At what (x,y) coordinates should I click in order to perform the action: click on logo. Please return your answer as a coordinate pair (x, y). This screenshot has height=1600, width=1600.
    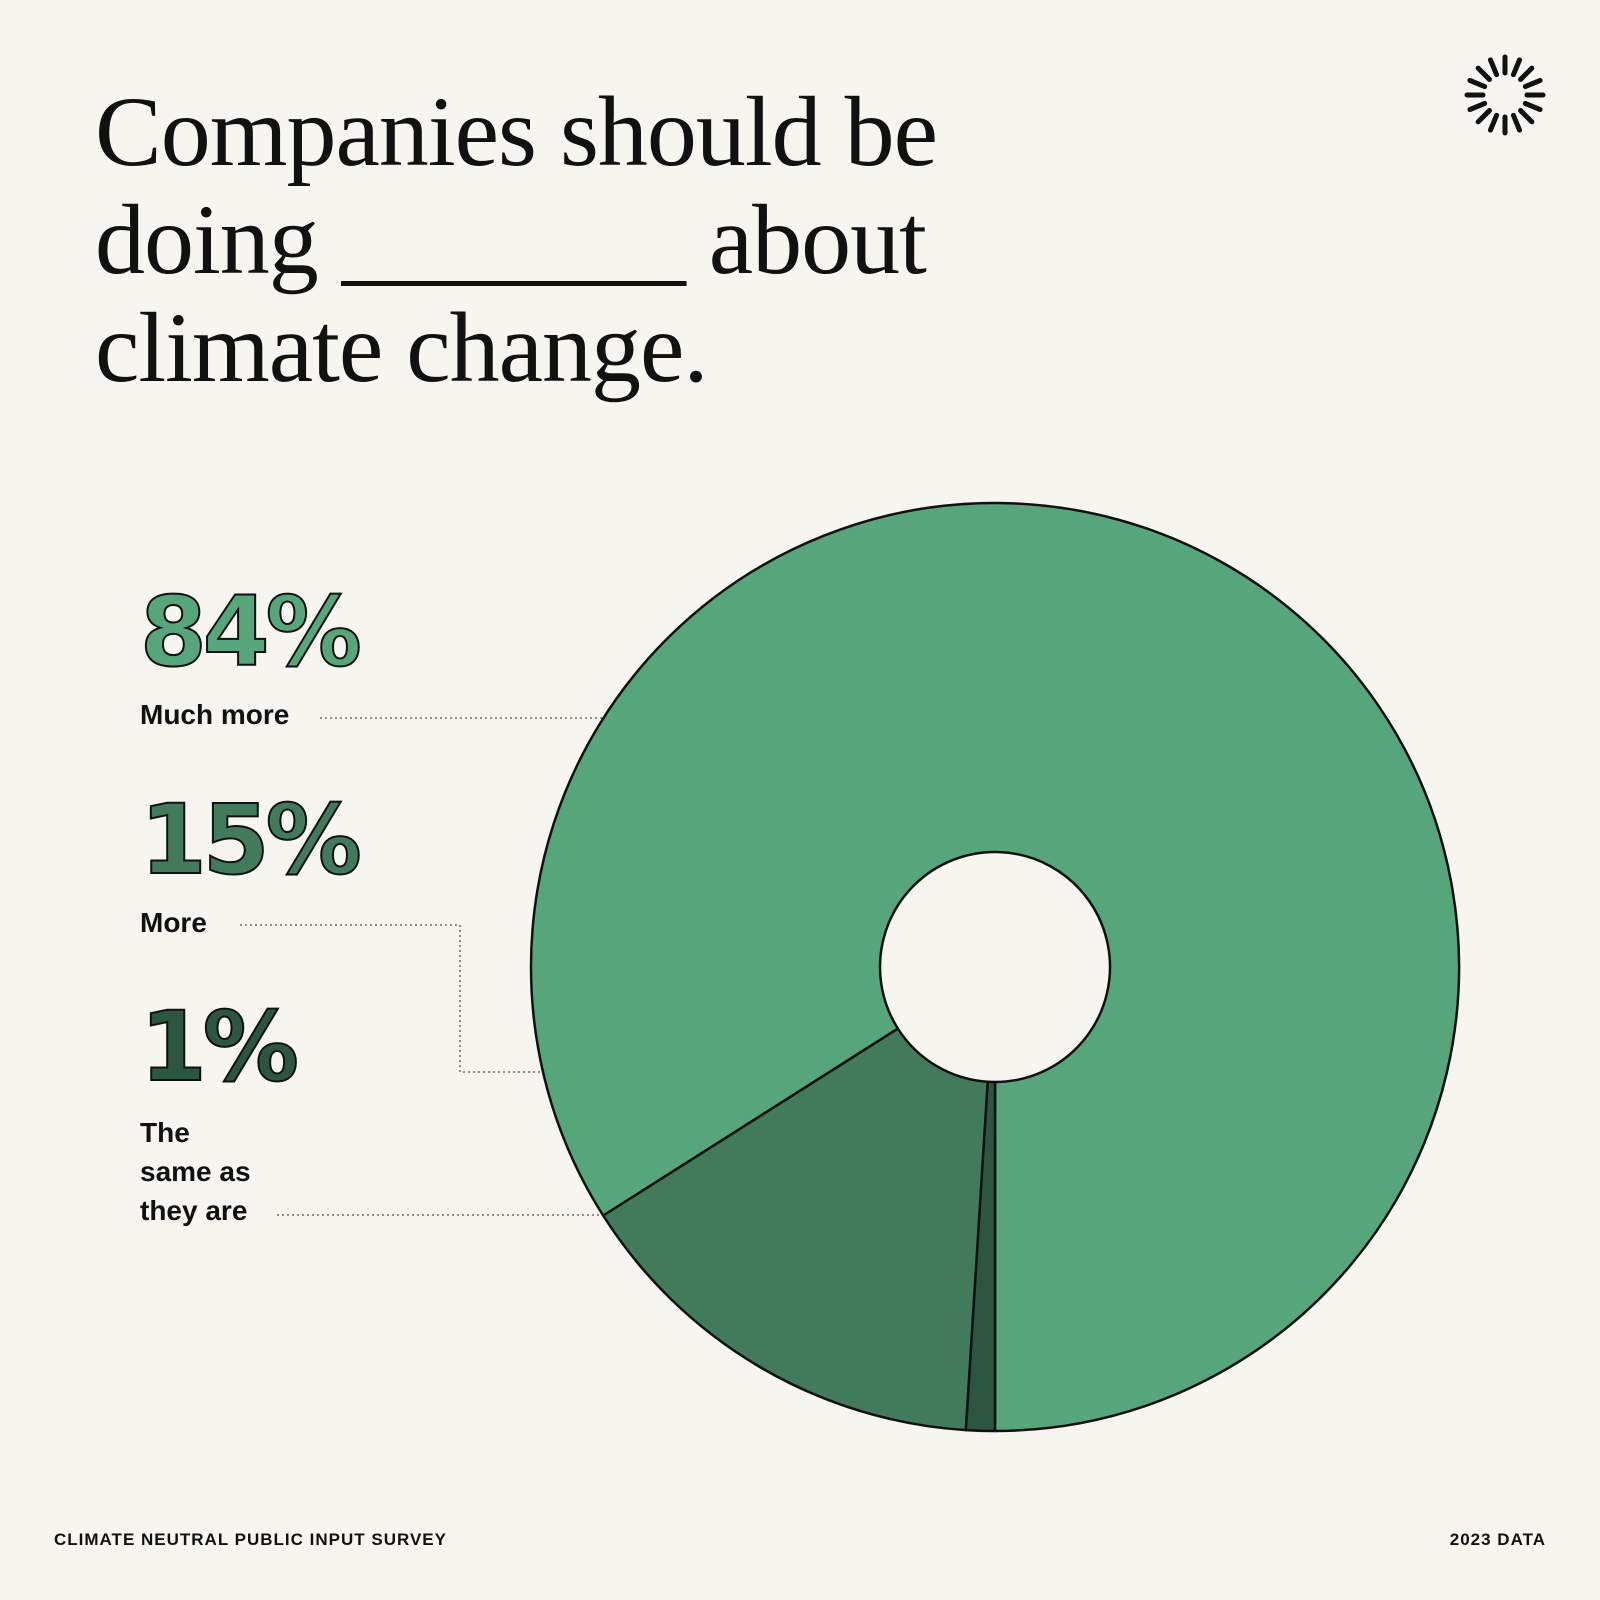
    Looking at the image, I should click on (1505, 95).